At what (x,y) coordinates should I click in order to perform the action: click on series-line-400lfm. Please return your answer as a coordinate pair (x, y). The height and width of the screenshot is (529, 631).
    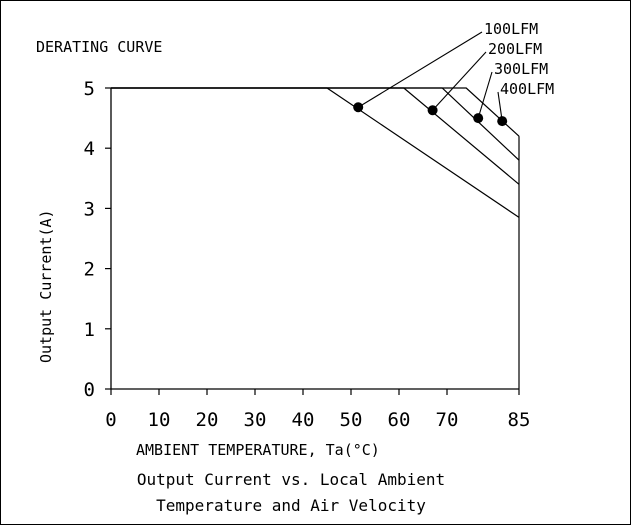
    Looking at the image, I should click on (315, 112).